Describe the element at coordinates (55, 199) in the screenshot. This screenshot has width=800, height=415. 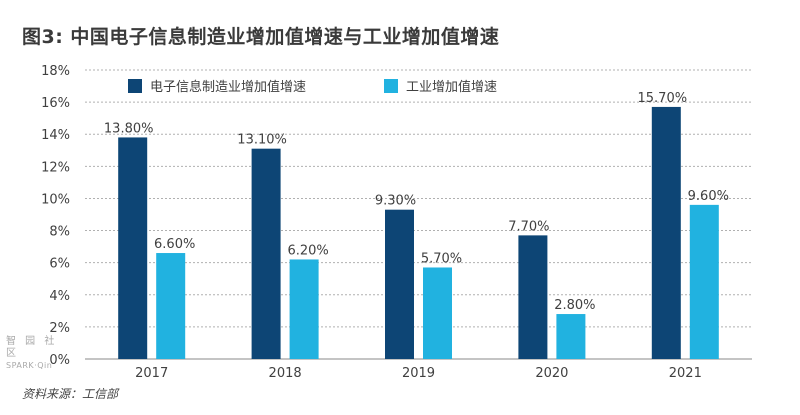
I see `y-tick-label: 10%` at that location.